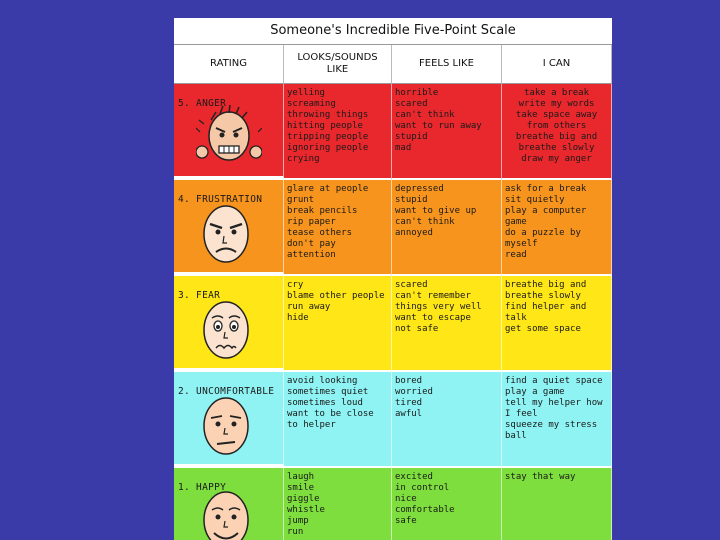  I want to click on rating-cell: 2. UNCOMFORTABLE, so click(229, 419).